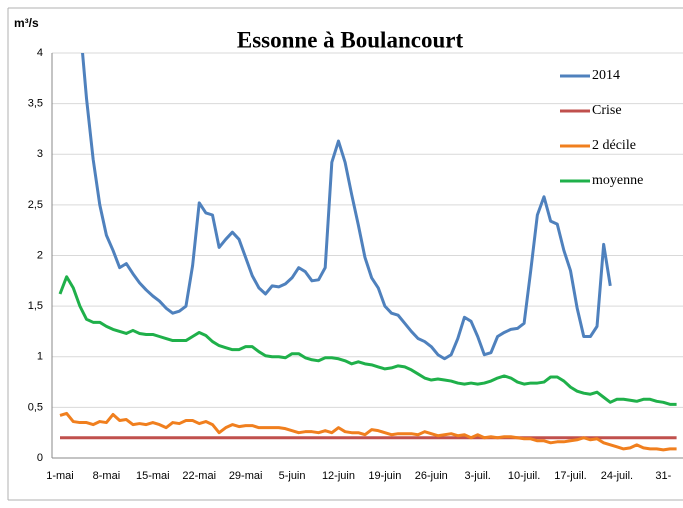  Describe the element at coordinates (26, 23) in the screenshot. I see `y-unit: m³/s` at that location.